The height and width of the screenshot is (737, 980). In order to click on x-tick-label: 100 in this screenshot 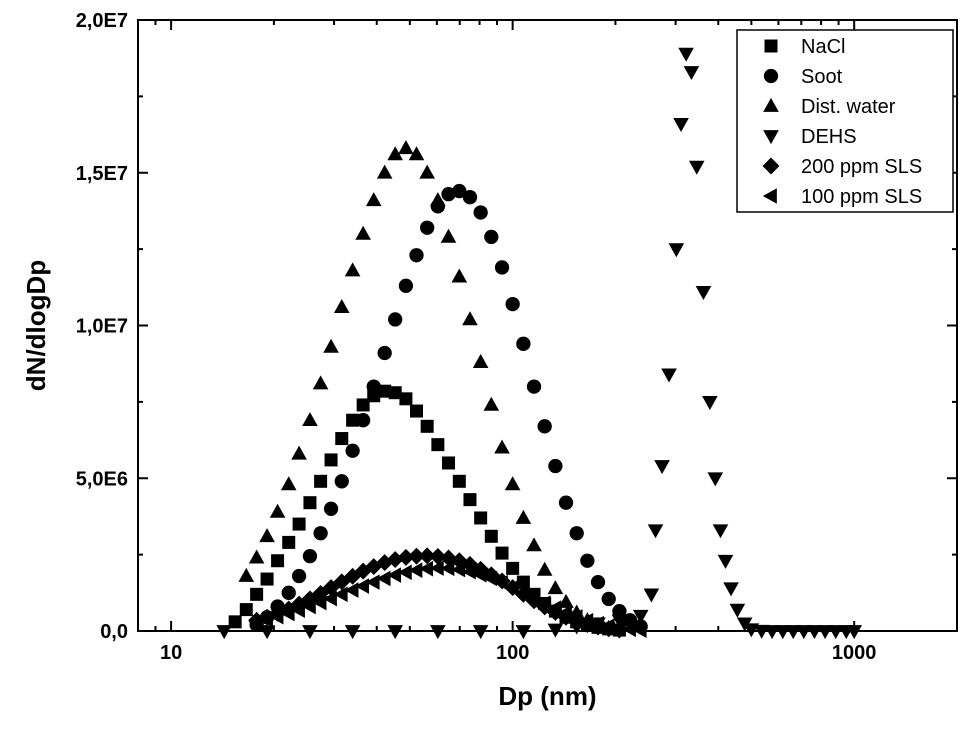, I will do `click(512, 653)`.